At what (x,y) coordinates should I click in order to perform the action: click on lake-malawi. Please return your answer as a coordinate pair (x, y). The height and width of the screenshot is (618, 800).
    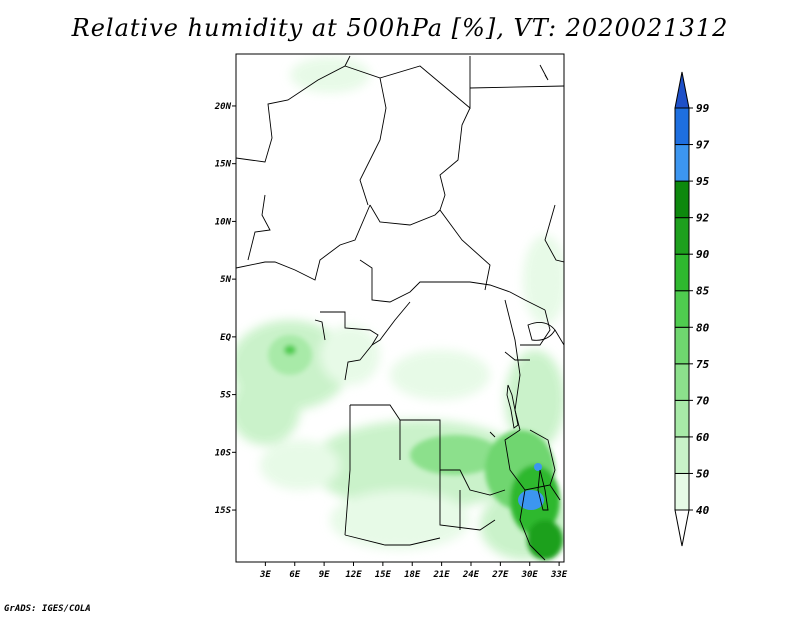
    Looking at the image, I should click on (543, 490).